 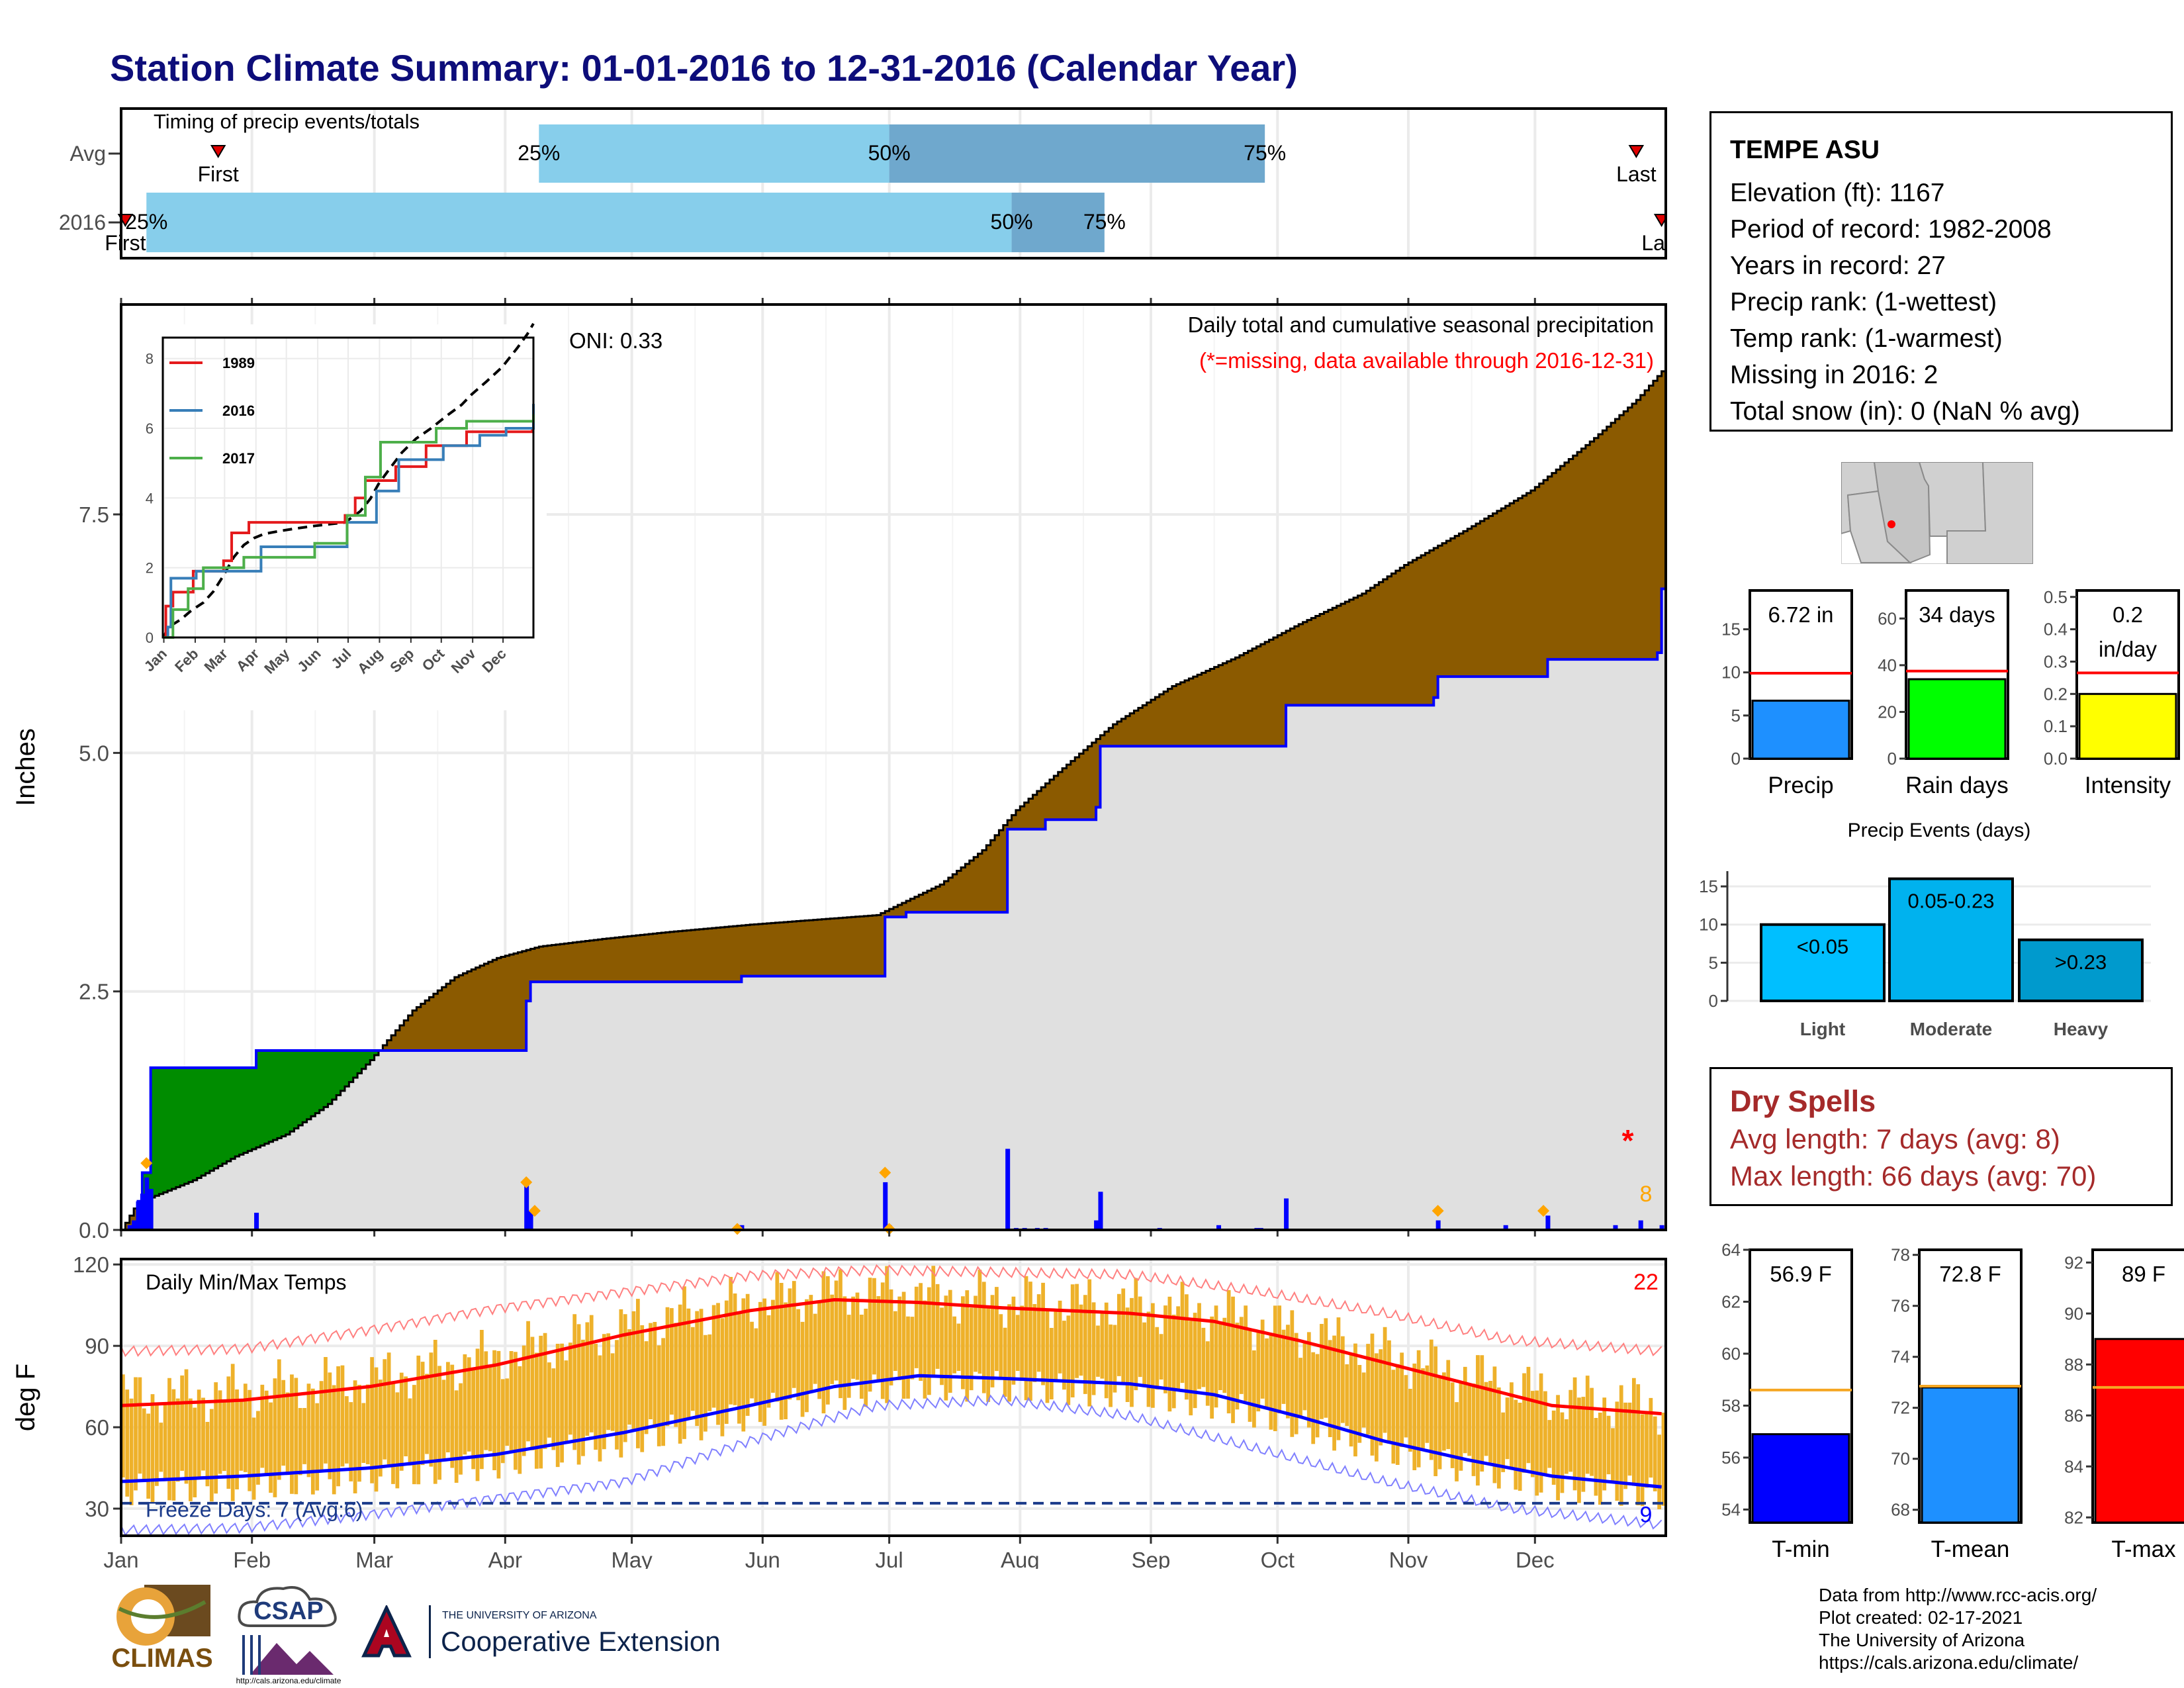 I want to click on mini-ytick-label: 0.4, so click(x=2056, y=629).